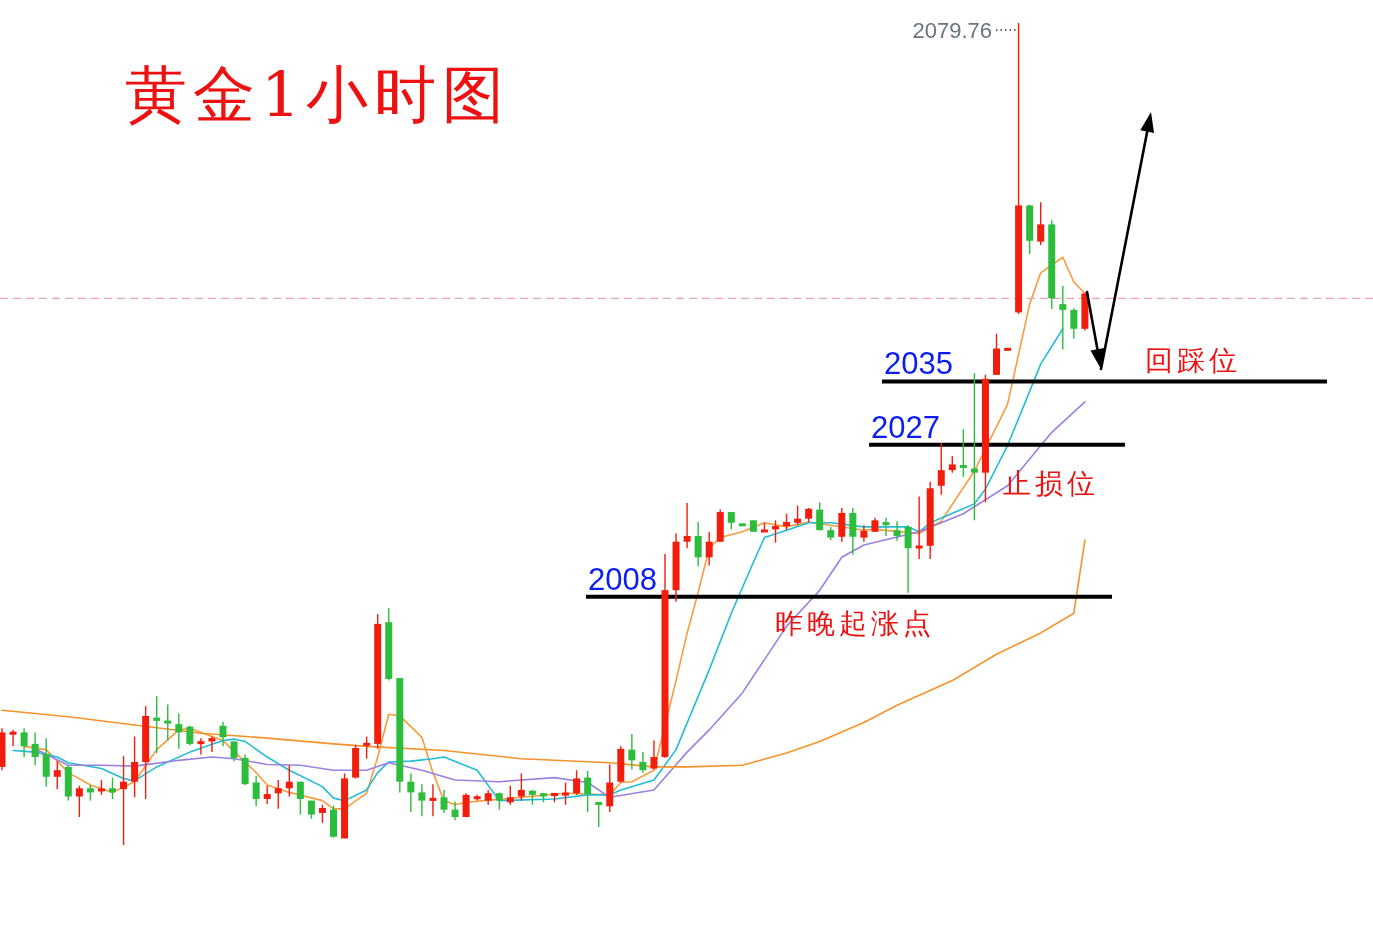 This screenshot has width=1373, height=926. What do you see at coordinates (918, 364) in the screenshot?
I see `annotation: 2035` at bounding box center [918, 364].